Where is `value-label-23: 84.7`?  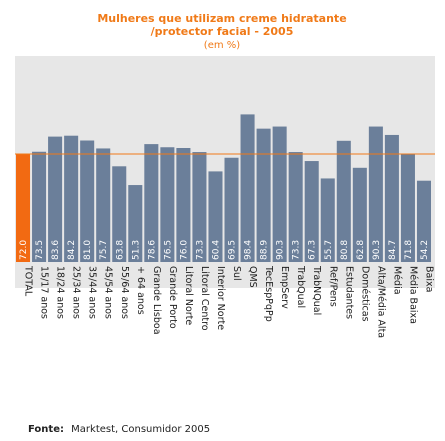 value-label-23: 84.7 is located at coordinates (393, 250).